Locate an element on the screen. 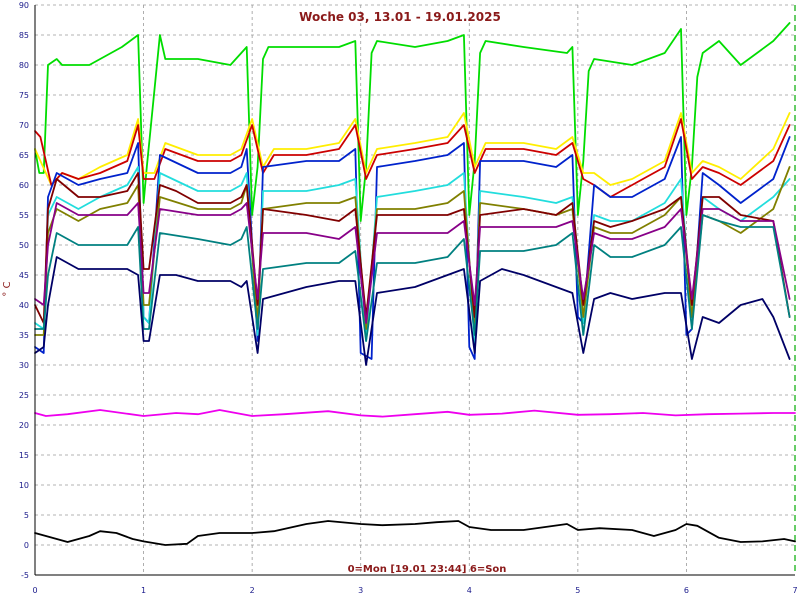 Image resolution: width=800 pixels, height=605 pixels. y-tick-label: 5 is located at coordinates (26, 515).